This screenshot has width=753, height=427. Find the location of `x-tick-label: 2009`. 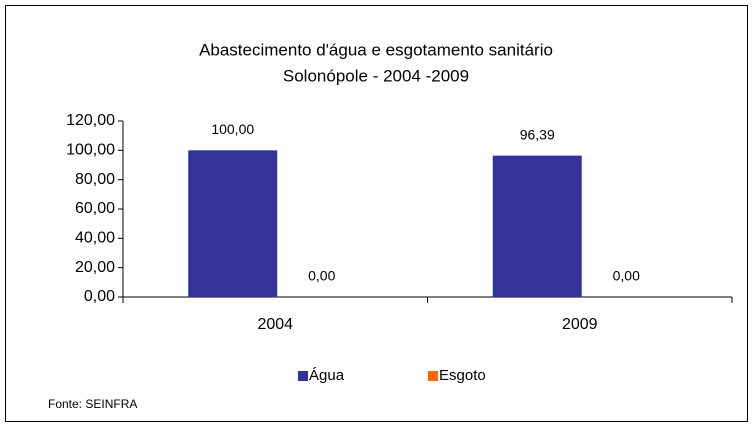

x-tick-label: 2009 is located at coordinates (580, 324).